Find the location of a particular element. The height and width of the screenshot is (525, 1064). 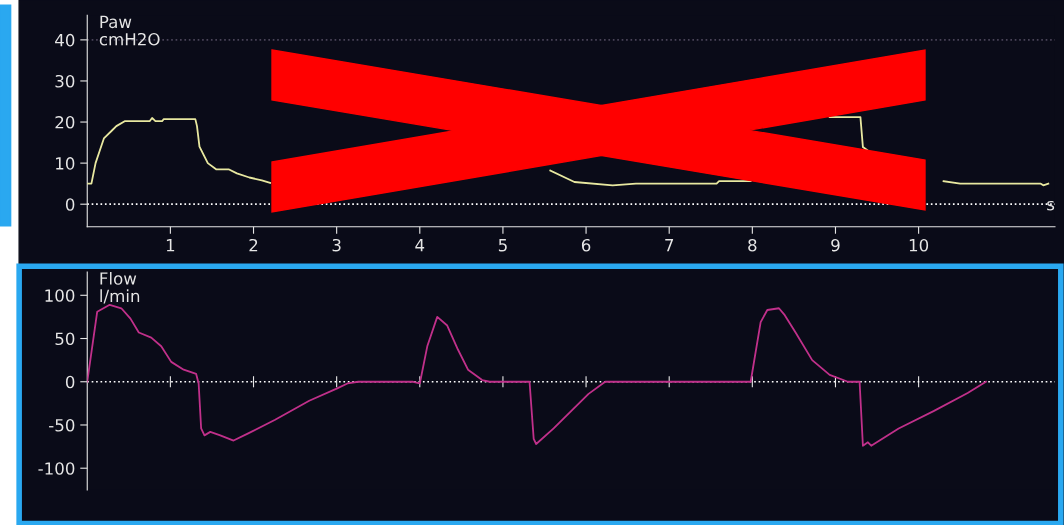

x-tick-label: 9 is located at coordinates (835, 245).